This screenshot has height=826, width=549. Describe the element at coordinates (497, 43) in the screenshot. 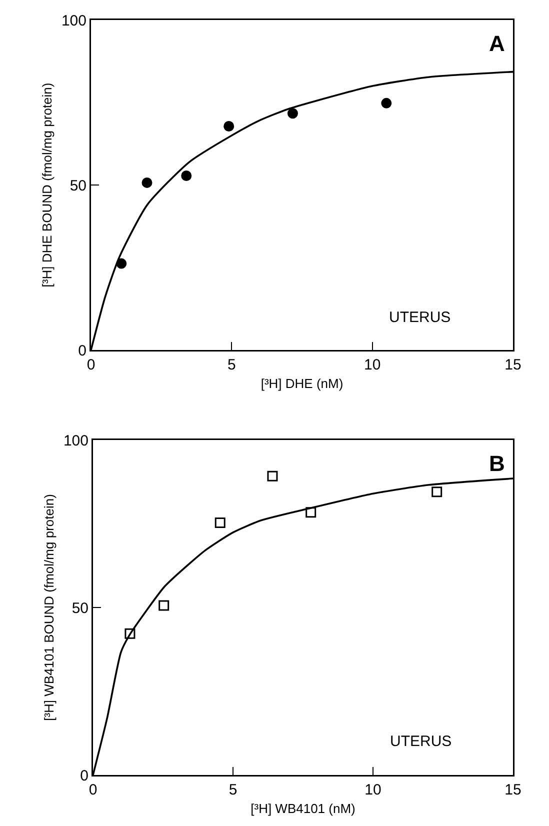

I see `annotation: A` at that location.